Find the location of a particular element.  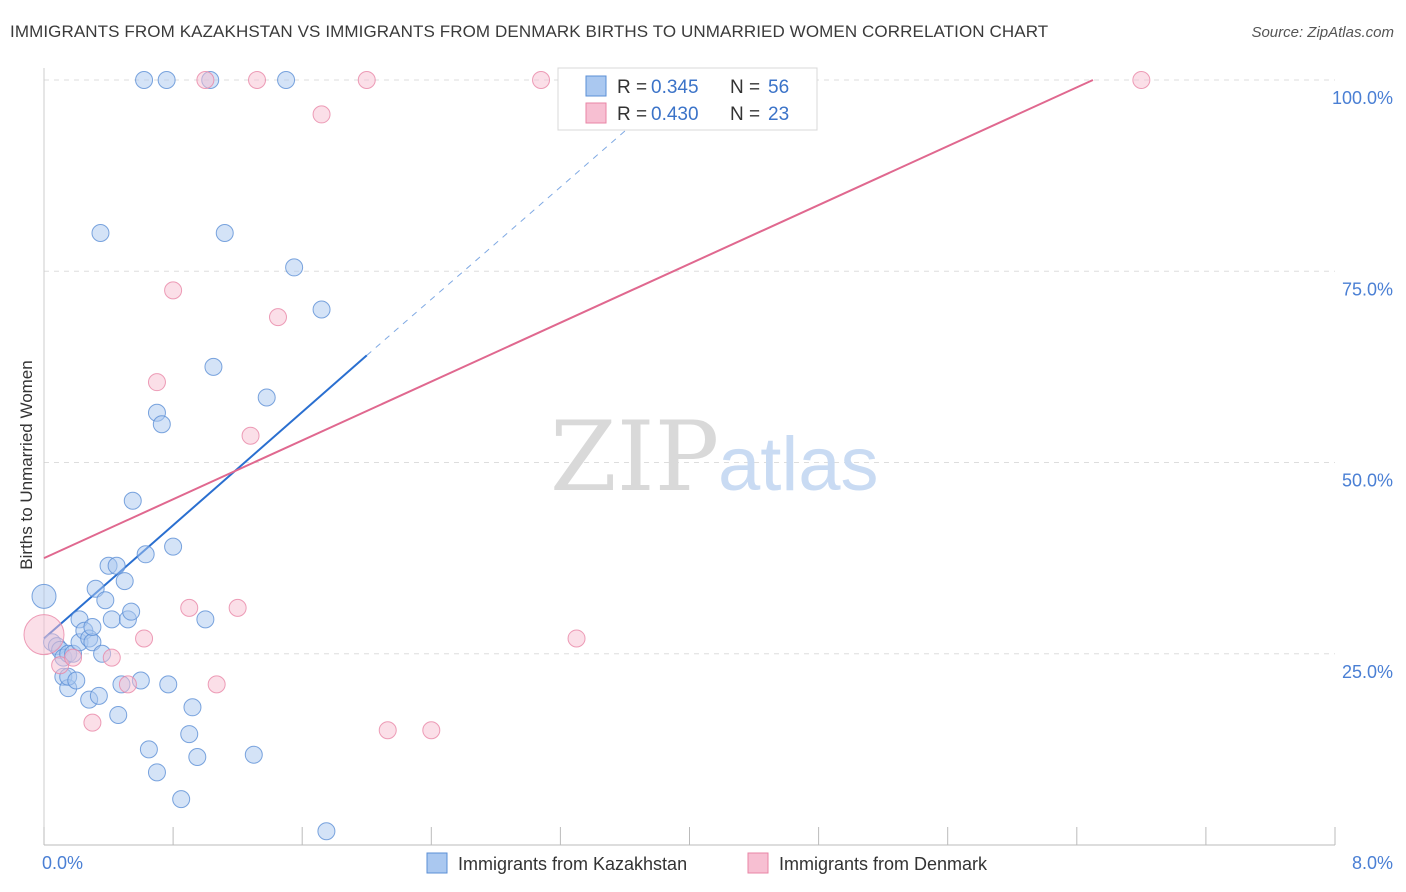

y-tick-label-1: 50.0% is located at coordinates (1367, 481).